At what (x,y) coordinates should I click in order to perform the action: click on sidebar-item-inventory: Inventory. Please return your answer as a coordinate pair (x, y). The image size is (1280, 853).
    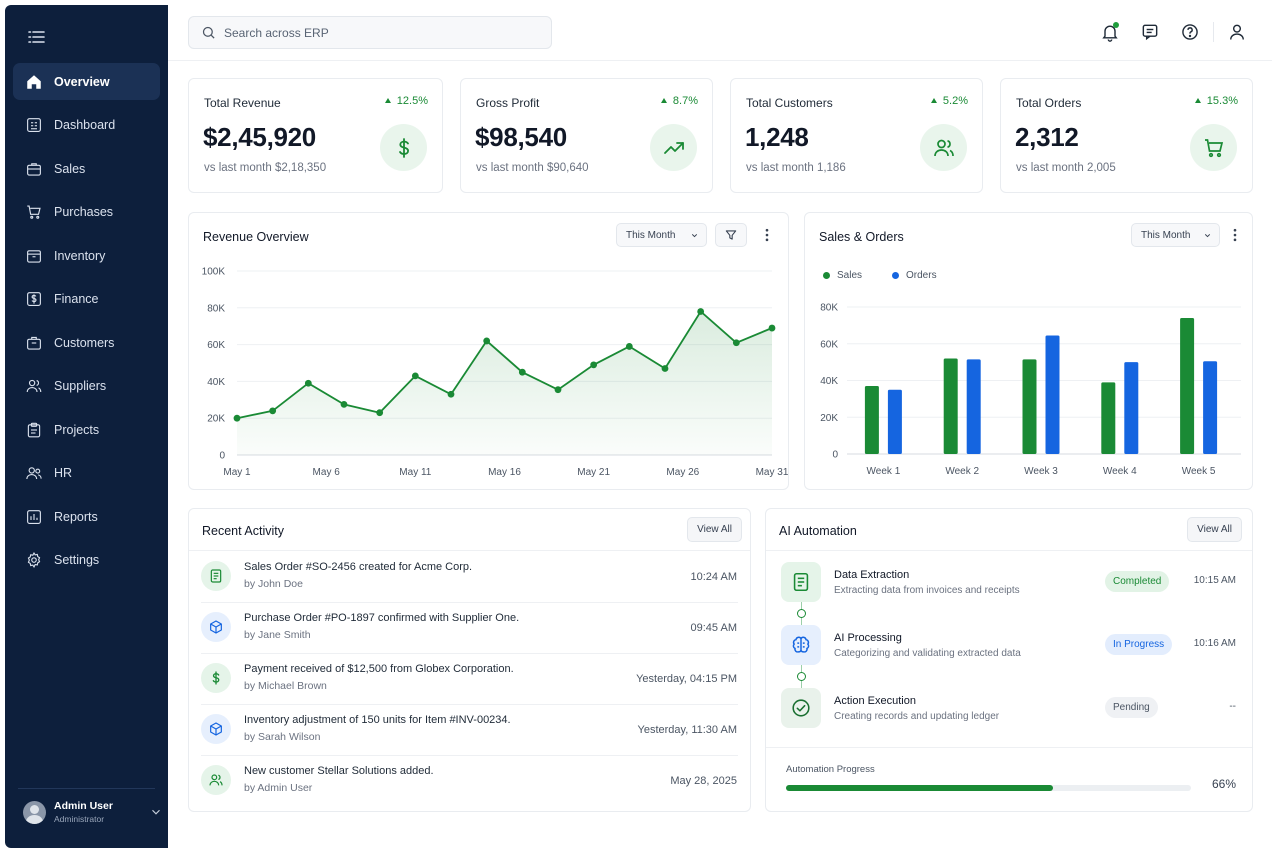
    Looking at the image, I should click on (86, 255).